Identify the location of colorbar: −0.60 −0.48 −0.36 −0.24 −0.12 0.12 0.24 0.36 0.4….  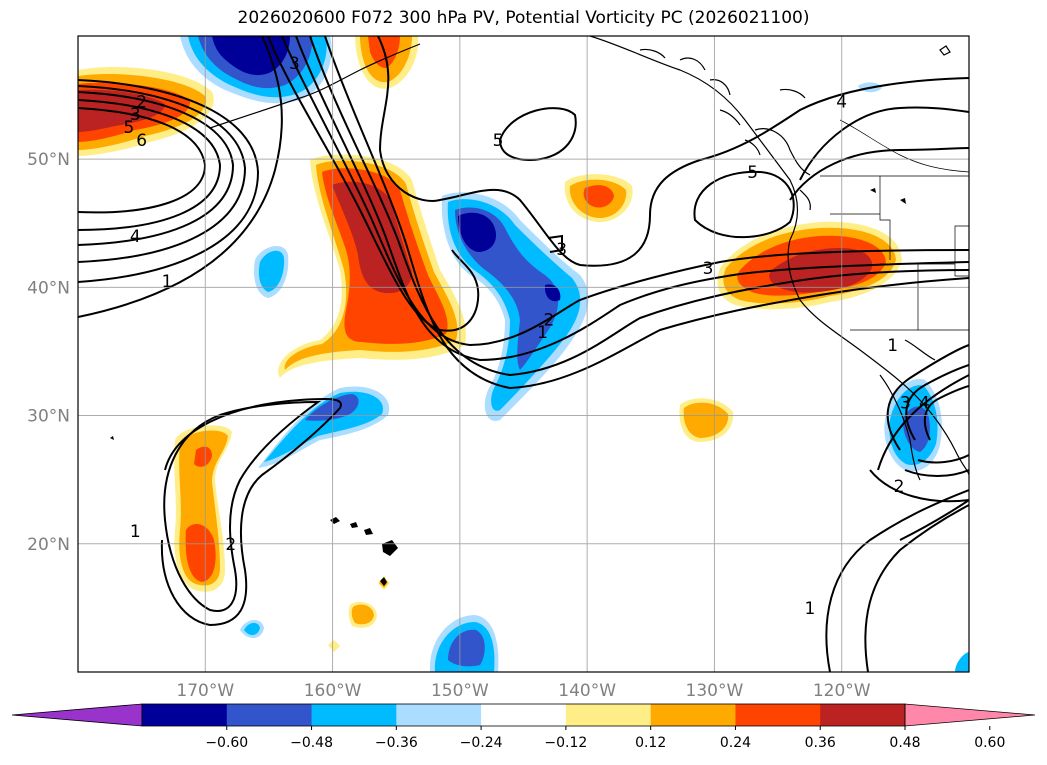
(523, 727).